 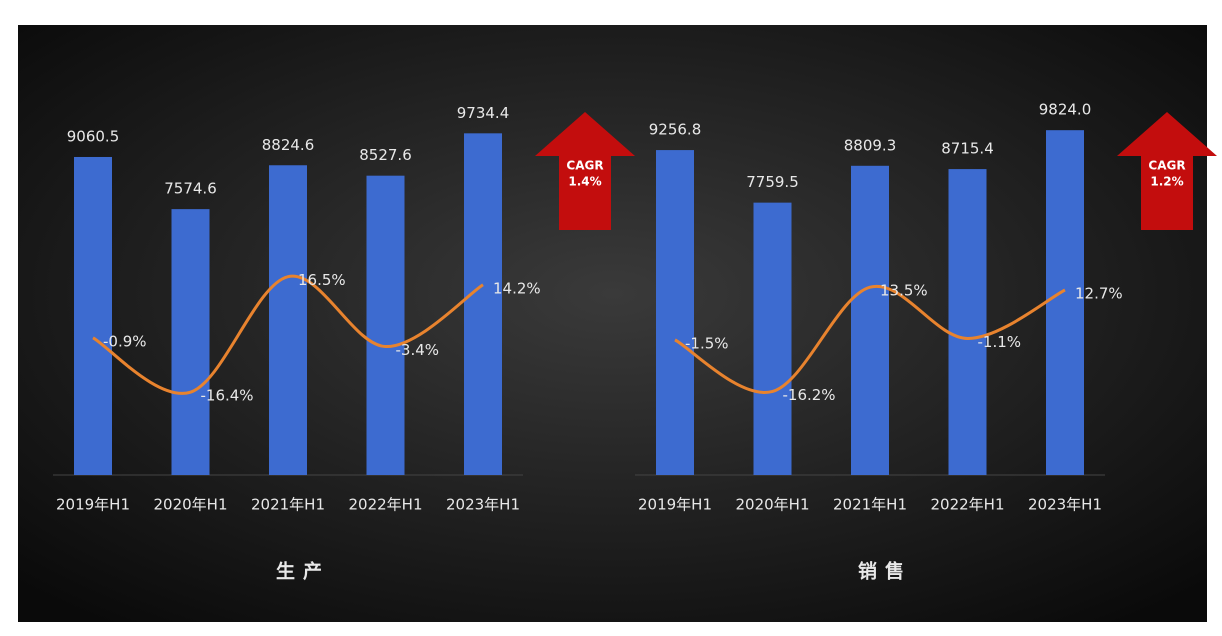 I want to click on line-value-label: 14.2%, so click(x=517, y=288).